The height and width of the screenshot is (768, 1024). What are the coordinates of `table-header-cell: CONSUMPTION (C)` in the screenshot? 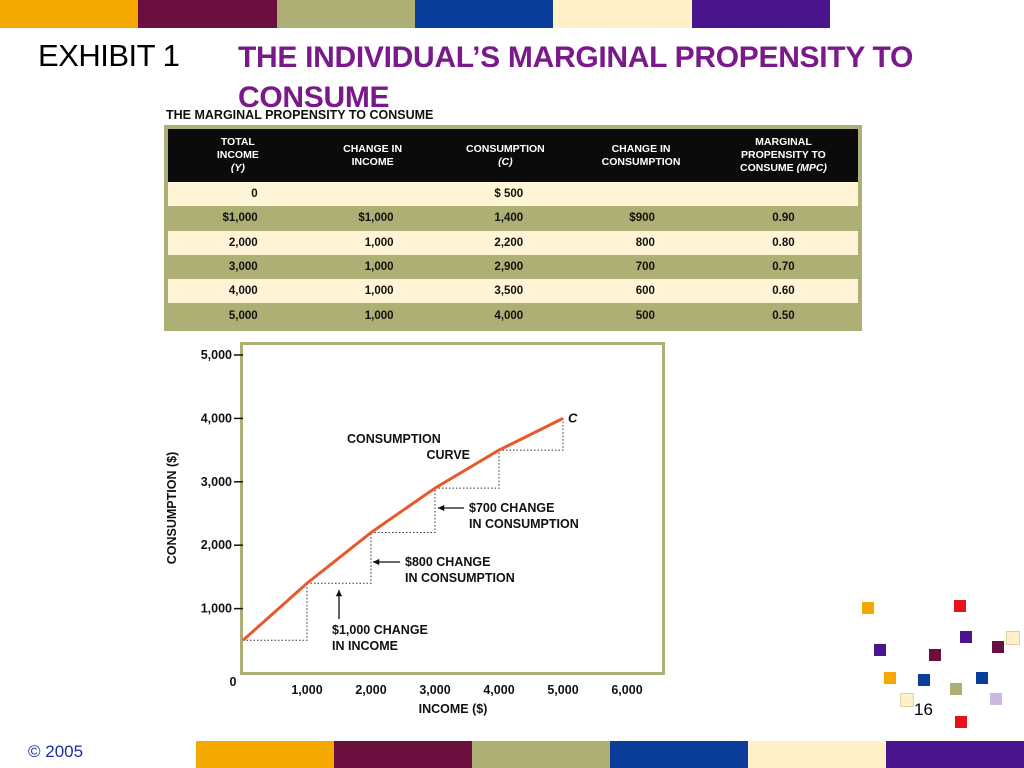 It's located at (505, 155).